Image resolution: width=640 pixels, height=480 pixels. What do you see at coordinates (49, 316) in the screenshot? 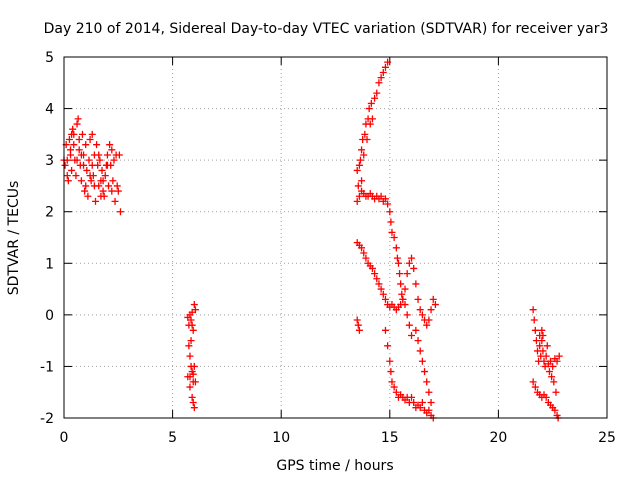
I see `y-tick-label: 0` at bounding box center [49, 316].